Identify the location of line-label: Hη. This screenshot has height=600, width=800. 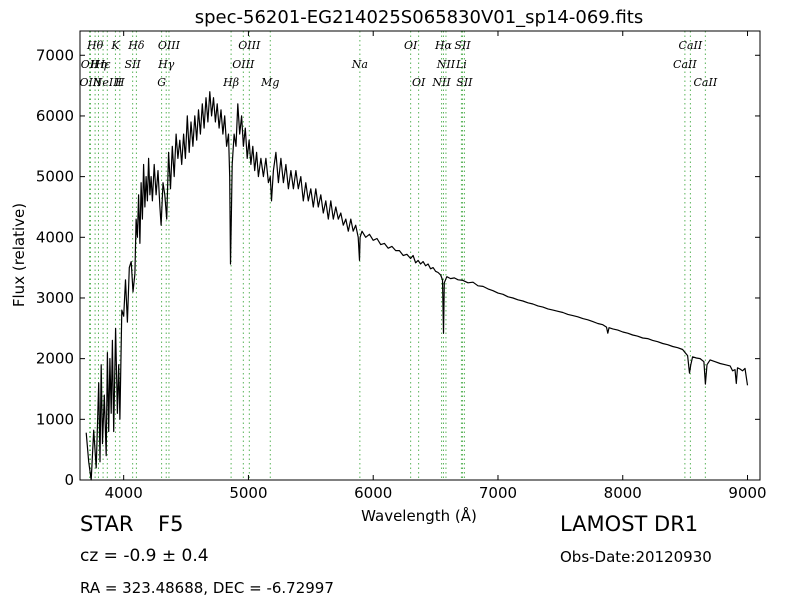
(98, 64).